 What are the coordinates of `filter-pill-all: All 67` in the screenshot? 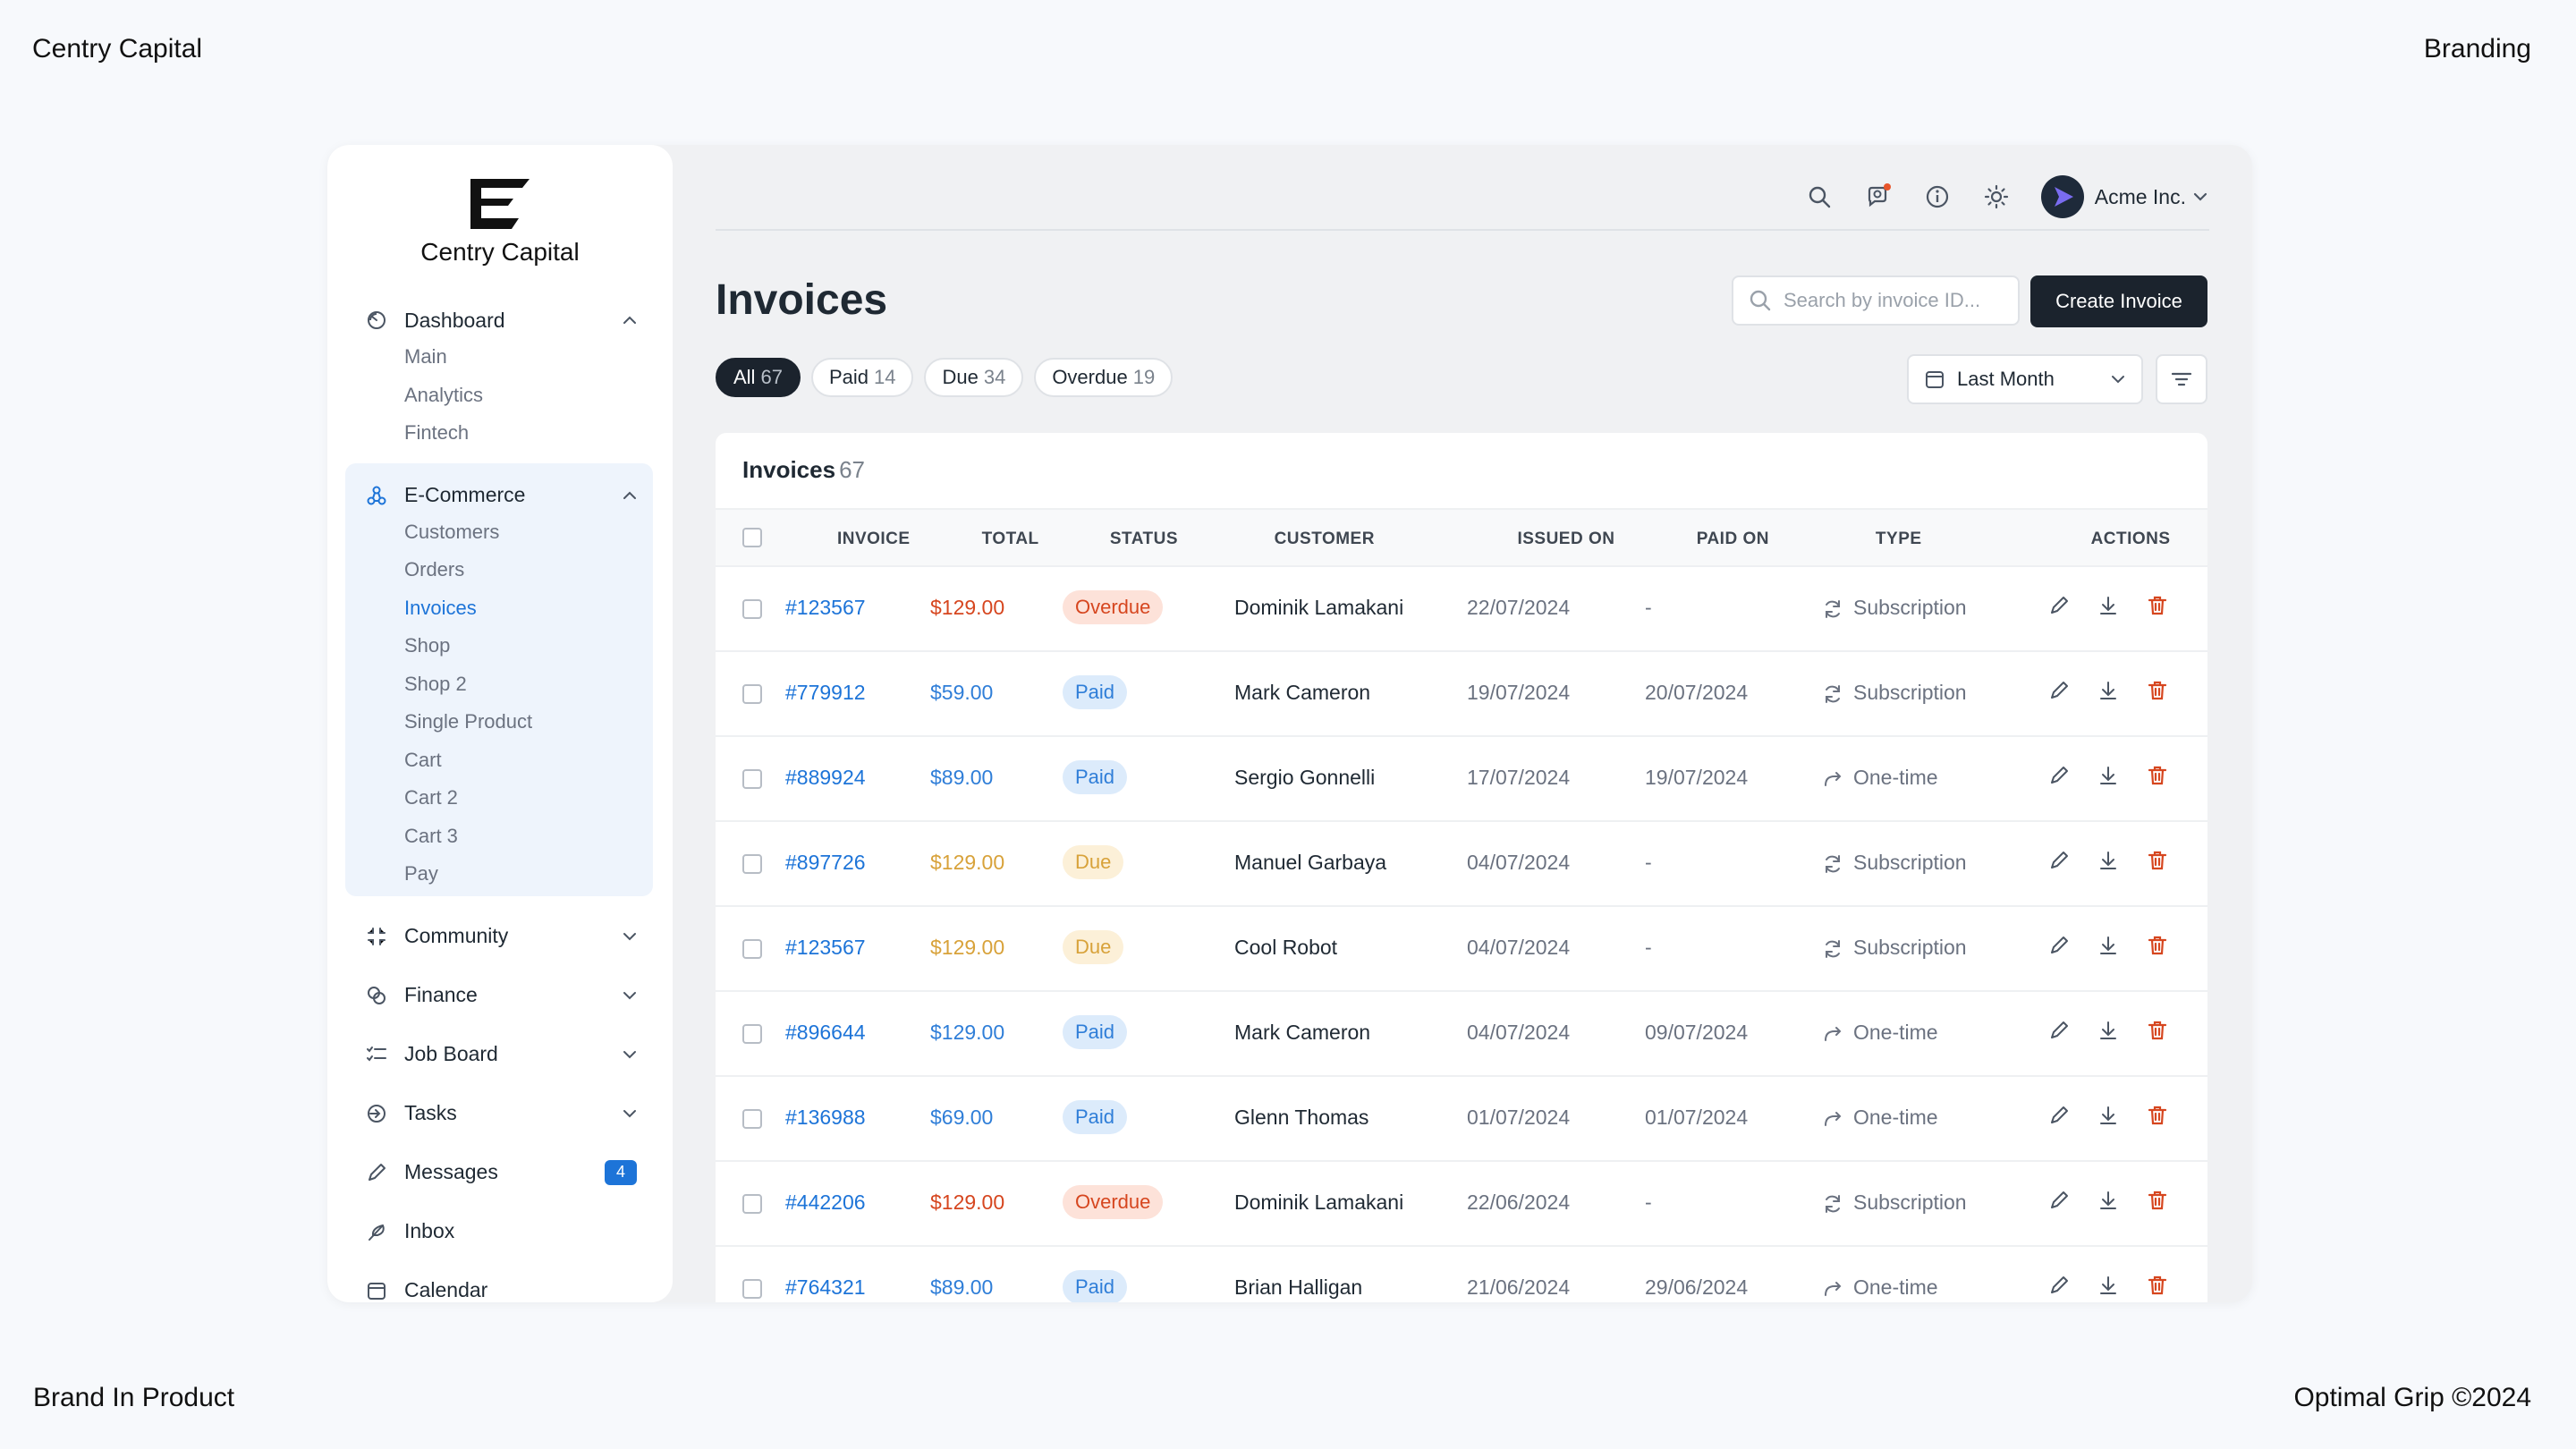 It's located at (758, 377).